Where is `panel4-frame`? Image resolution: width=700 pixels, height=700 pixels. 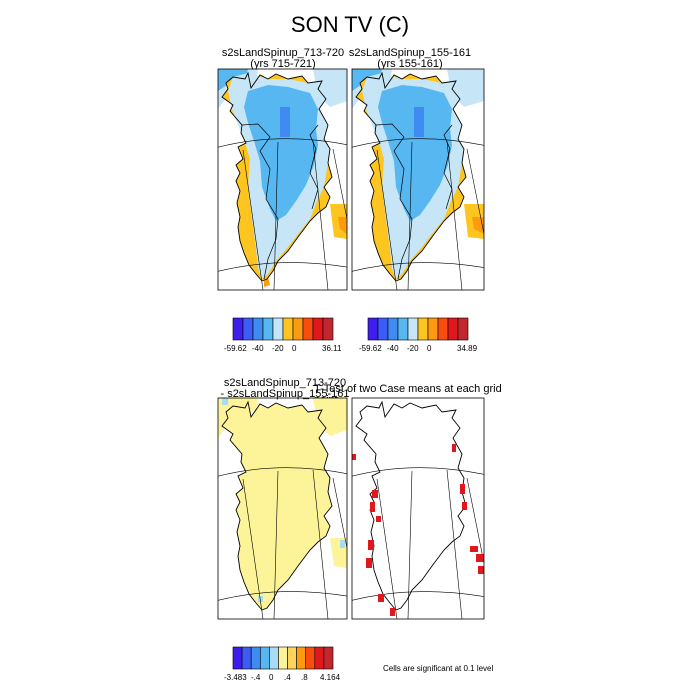 panel4-frame is located at coordinates (418, 508).